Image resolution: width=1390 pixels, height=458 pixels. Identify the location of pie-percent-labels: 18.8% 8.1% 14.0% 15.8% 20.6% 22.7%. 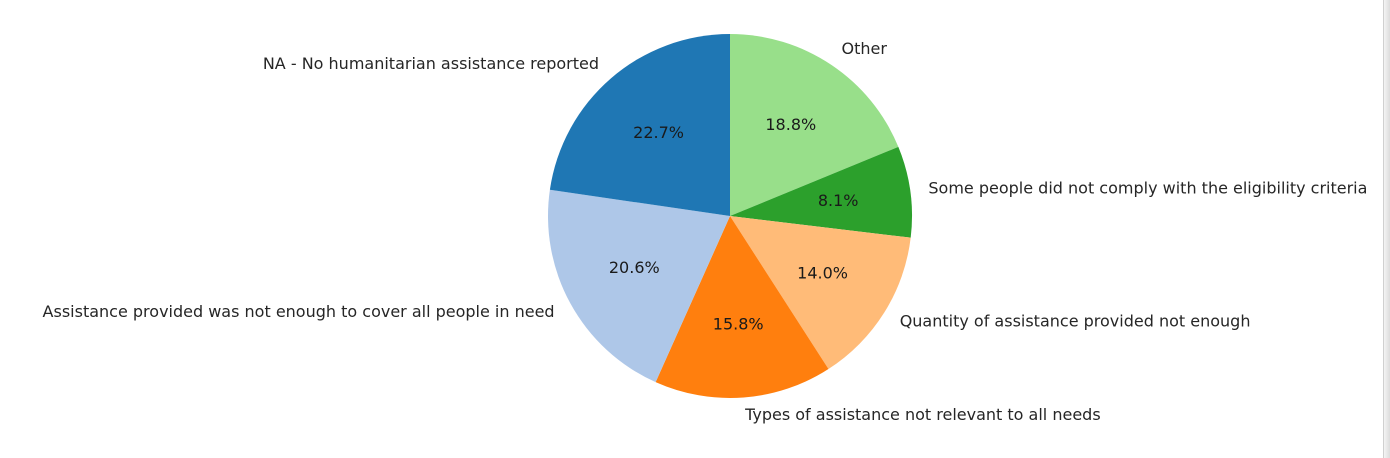
(734, 224).